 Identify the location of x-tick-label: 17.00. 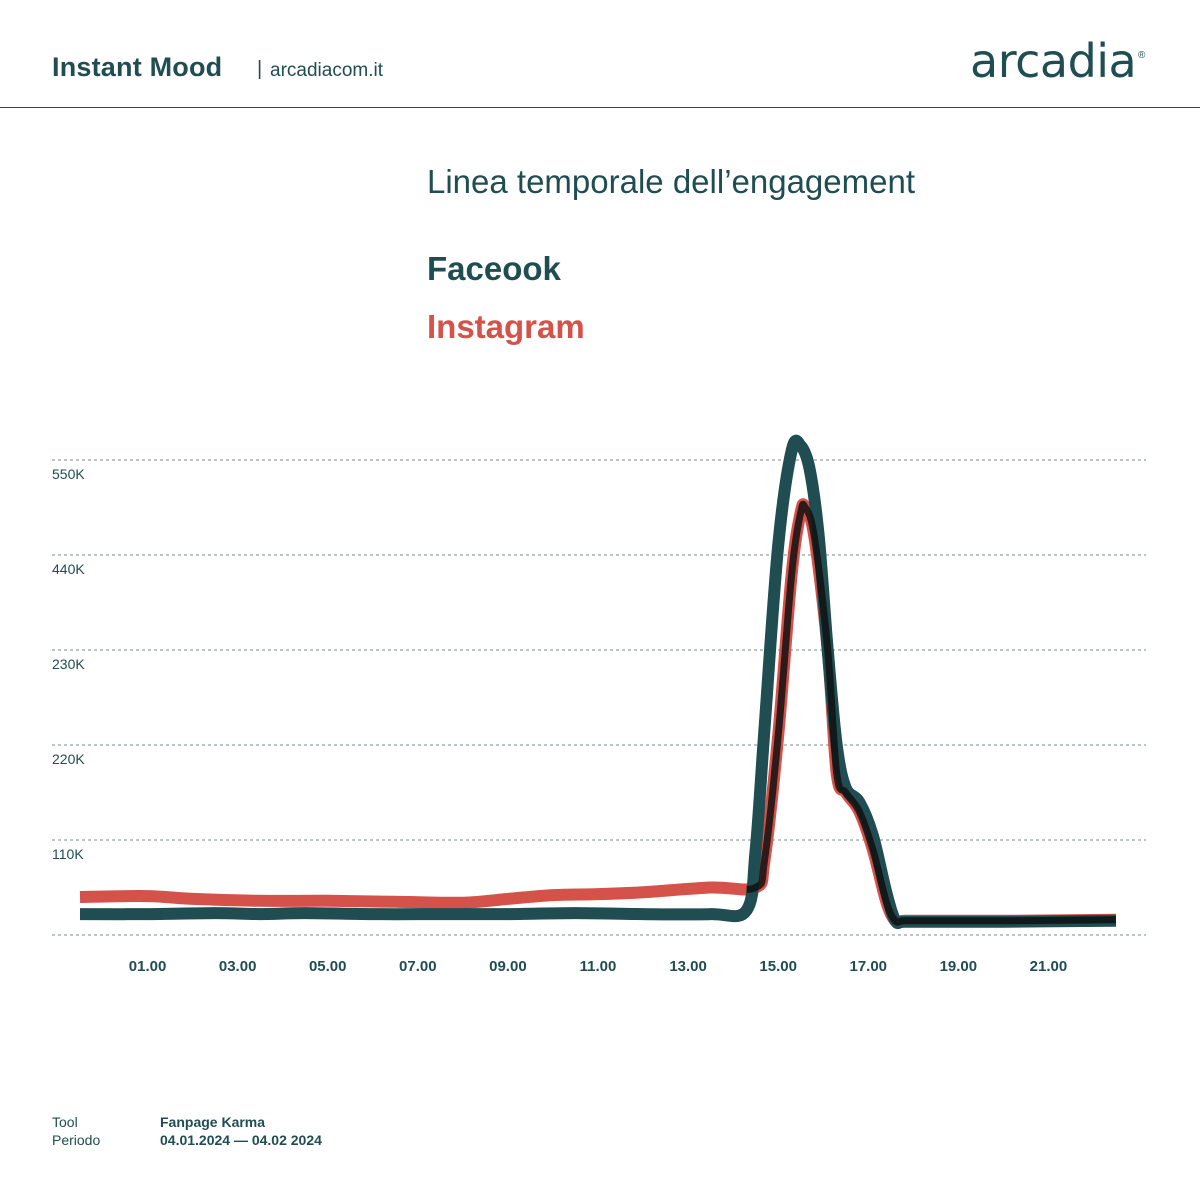
(868, 966).